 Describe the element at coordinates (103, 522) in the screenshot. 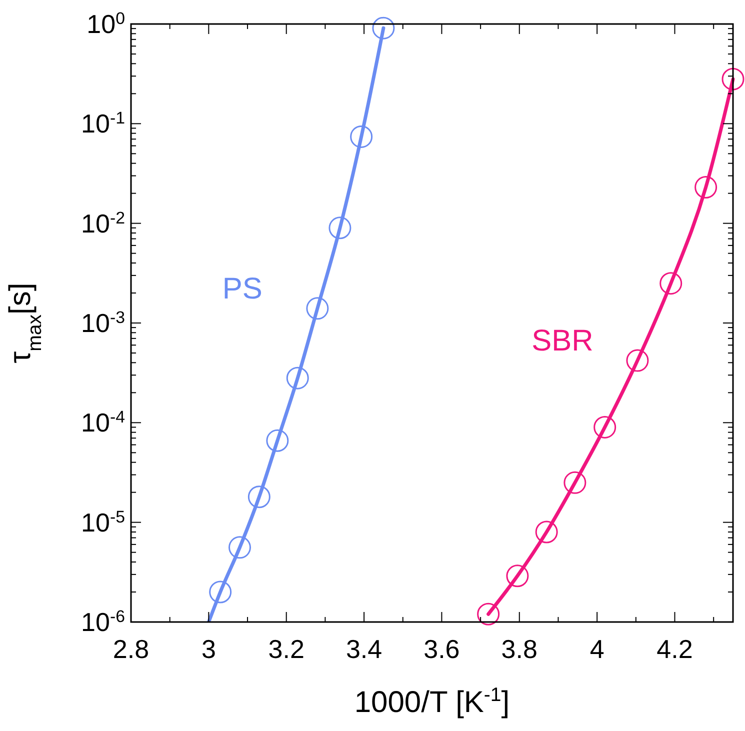

I see `y-tick-label: 10$^{-5}$` at that location.